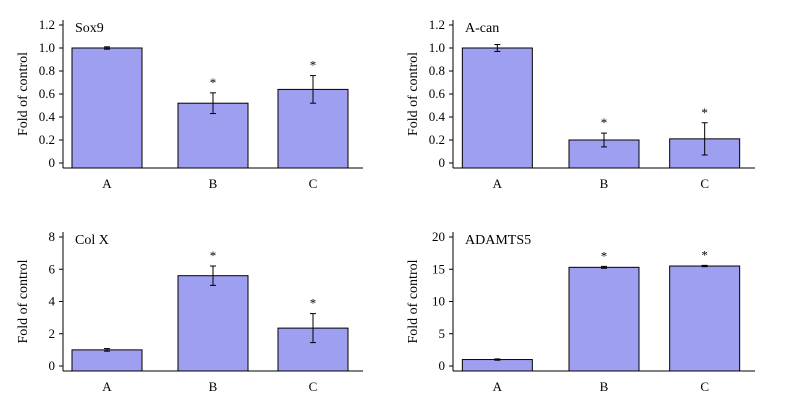 The image size is (785, 406). I want to click on bar-c, so click(705, 318).